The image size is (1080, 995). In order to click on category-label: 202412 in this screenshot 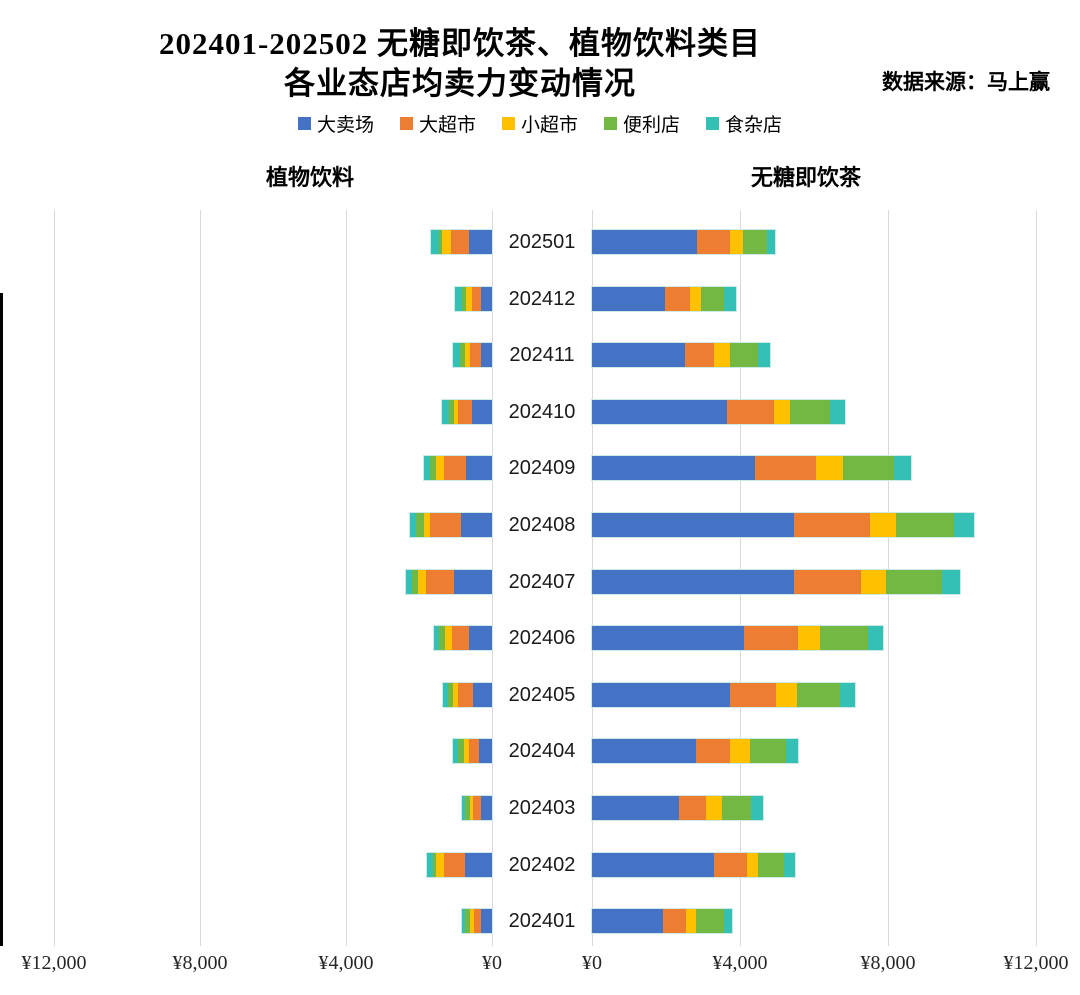, I will do `click(542, 299)`.